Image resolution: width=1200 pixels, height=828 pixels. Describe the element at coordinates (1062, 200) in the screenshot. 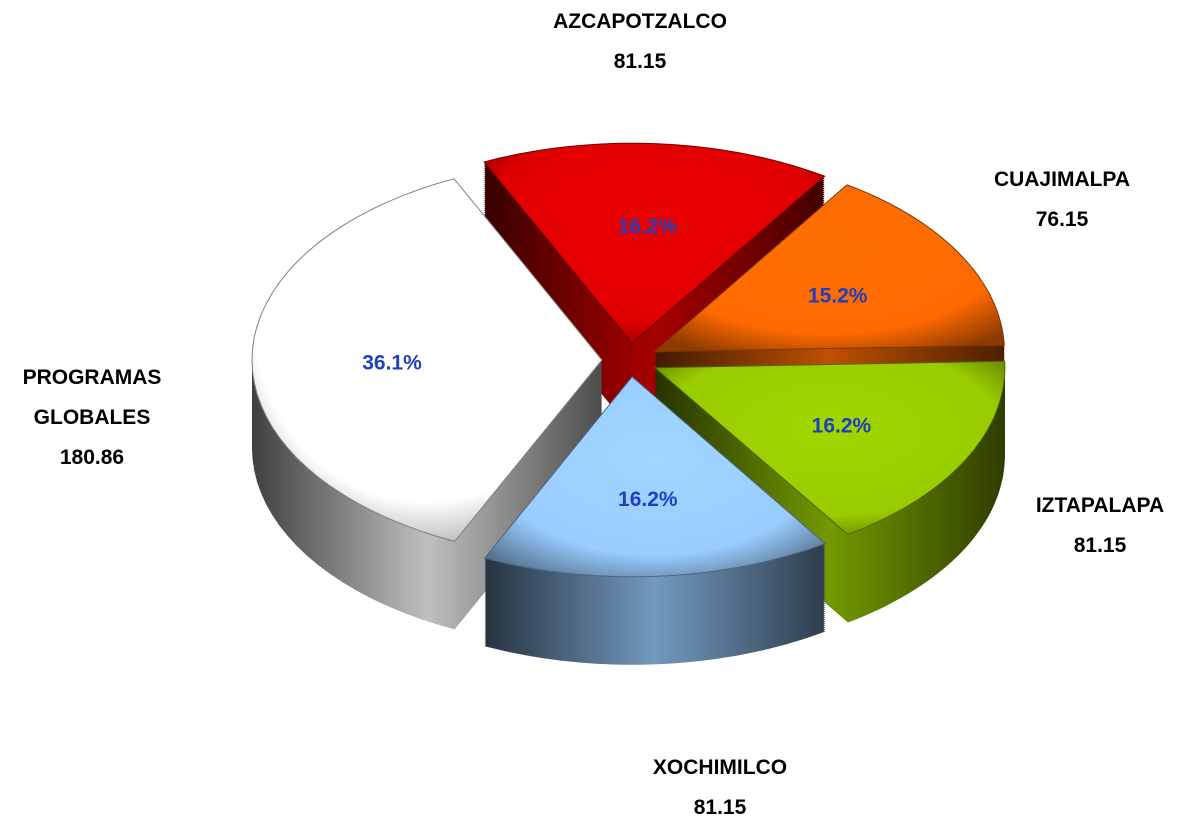

I see `slice-label: CUAJIMALPA 76.15` at that location.